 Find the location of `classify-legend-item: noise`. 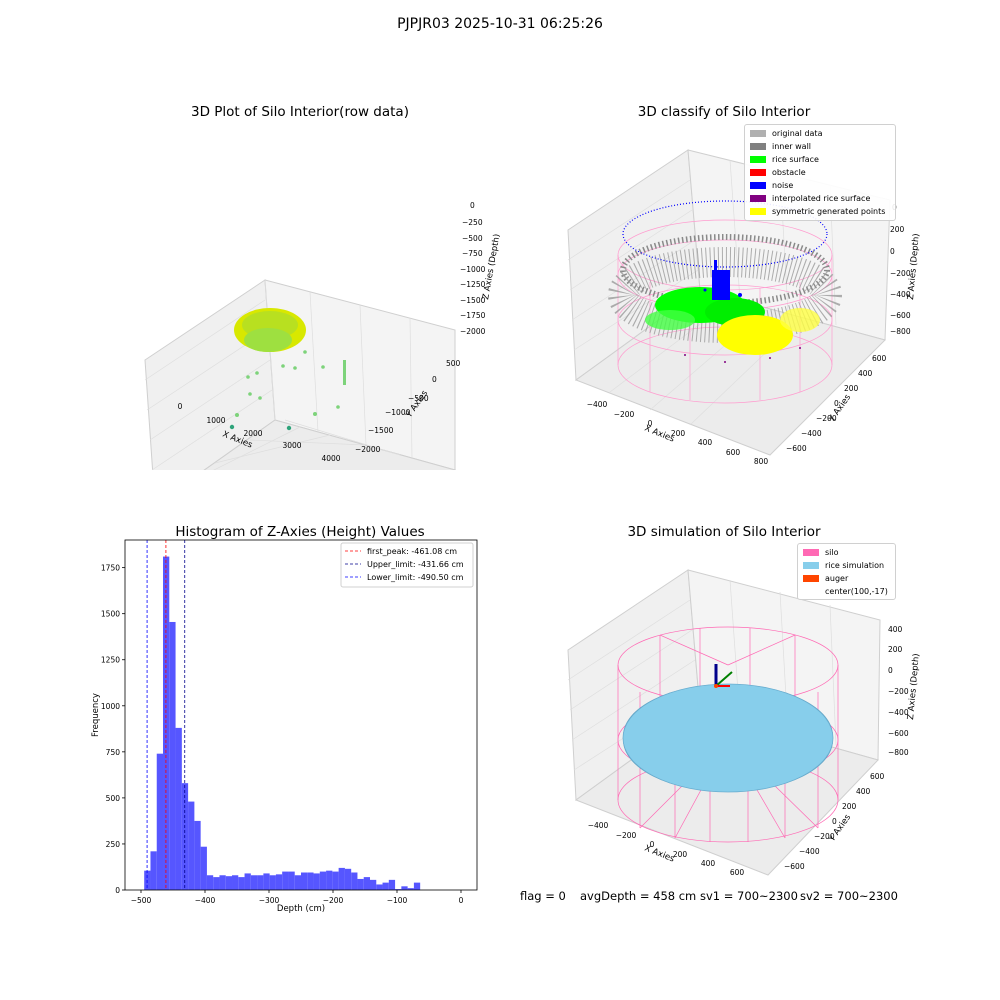

classify-legend-item: noise is located at coordinates (771, 186).